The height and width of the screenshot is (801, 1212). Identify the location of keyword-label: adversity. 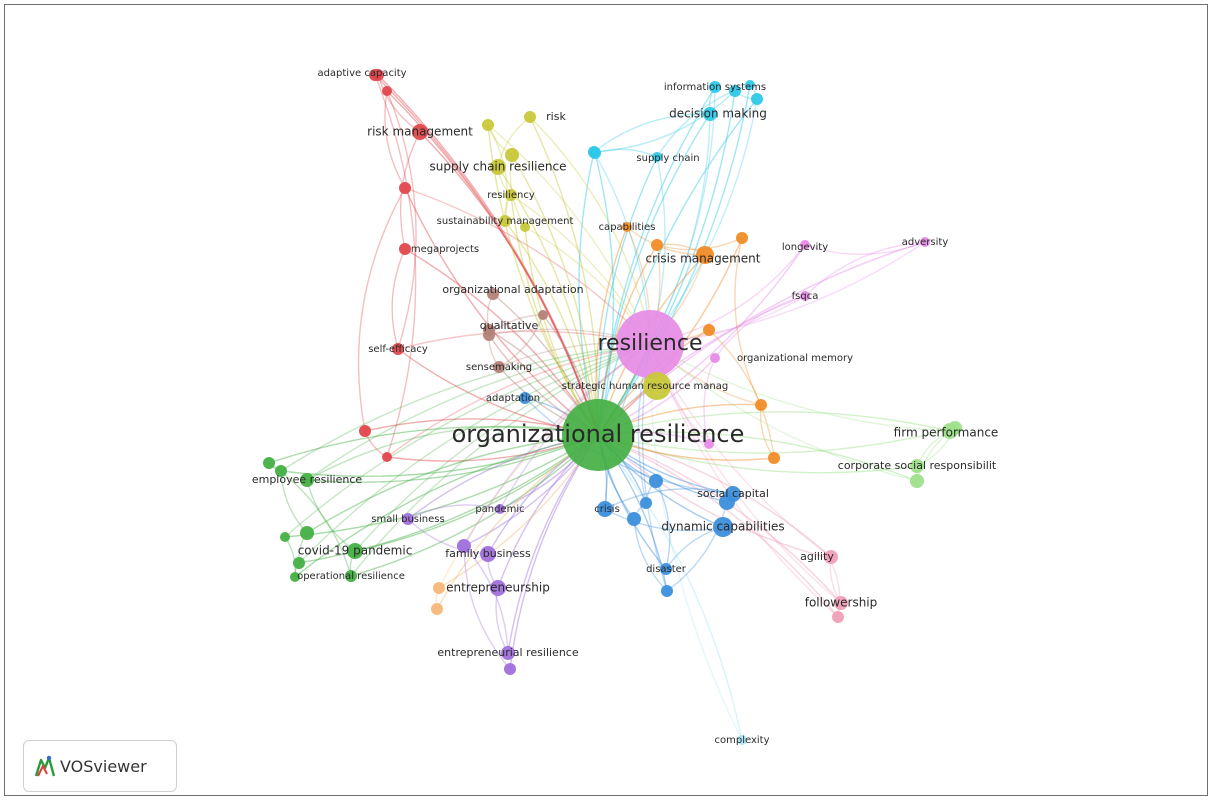
(925, 242).